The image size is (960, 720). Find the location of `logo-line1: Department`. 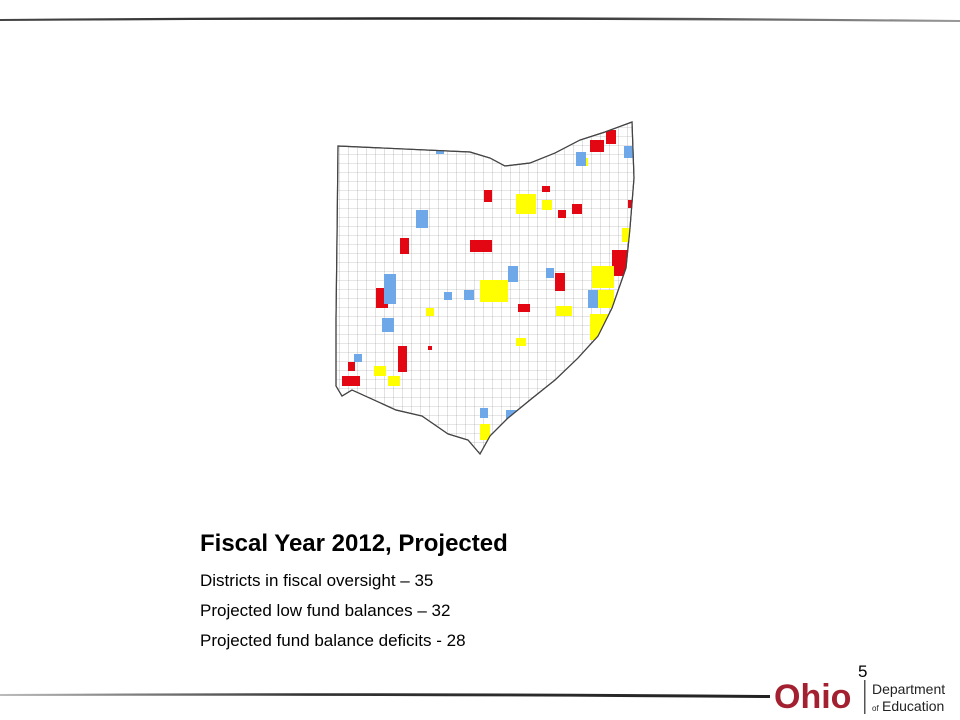

logo-line1: Department is located at coordinates (908, 689).